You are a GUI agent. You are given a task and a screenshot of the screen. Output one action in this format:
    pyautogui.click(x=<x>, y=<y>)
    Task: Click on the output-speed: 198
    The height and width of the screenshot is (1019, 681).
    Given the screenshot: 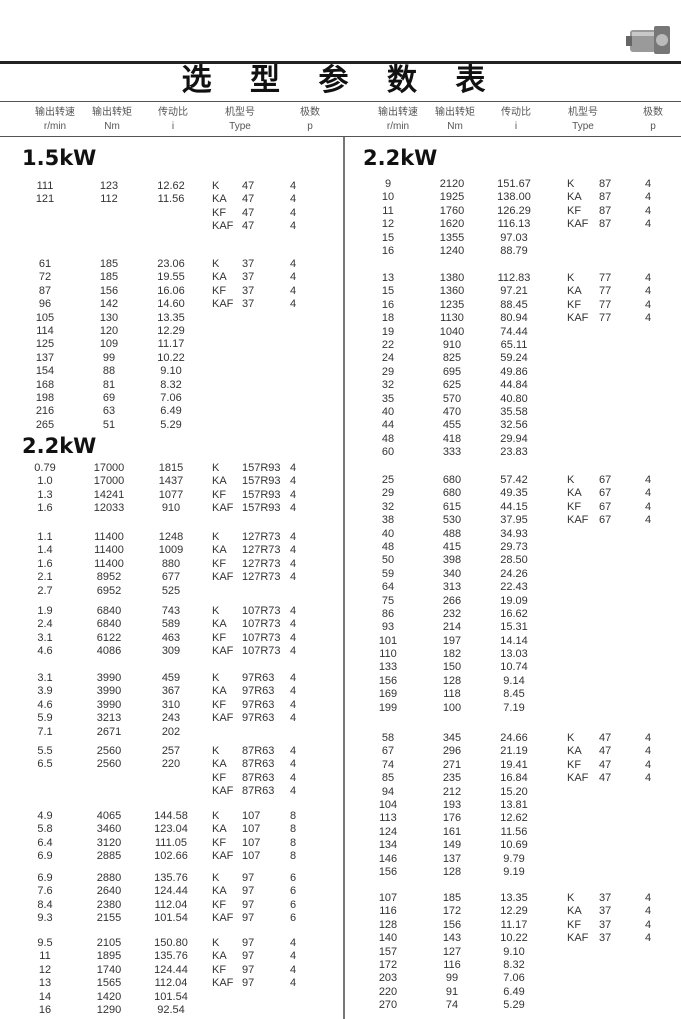 What is the action you would take?
    pyautogui.click(x=45, y=397)
    